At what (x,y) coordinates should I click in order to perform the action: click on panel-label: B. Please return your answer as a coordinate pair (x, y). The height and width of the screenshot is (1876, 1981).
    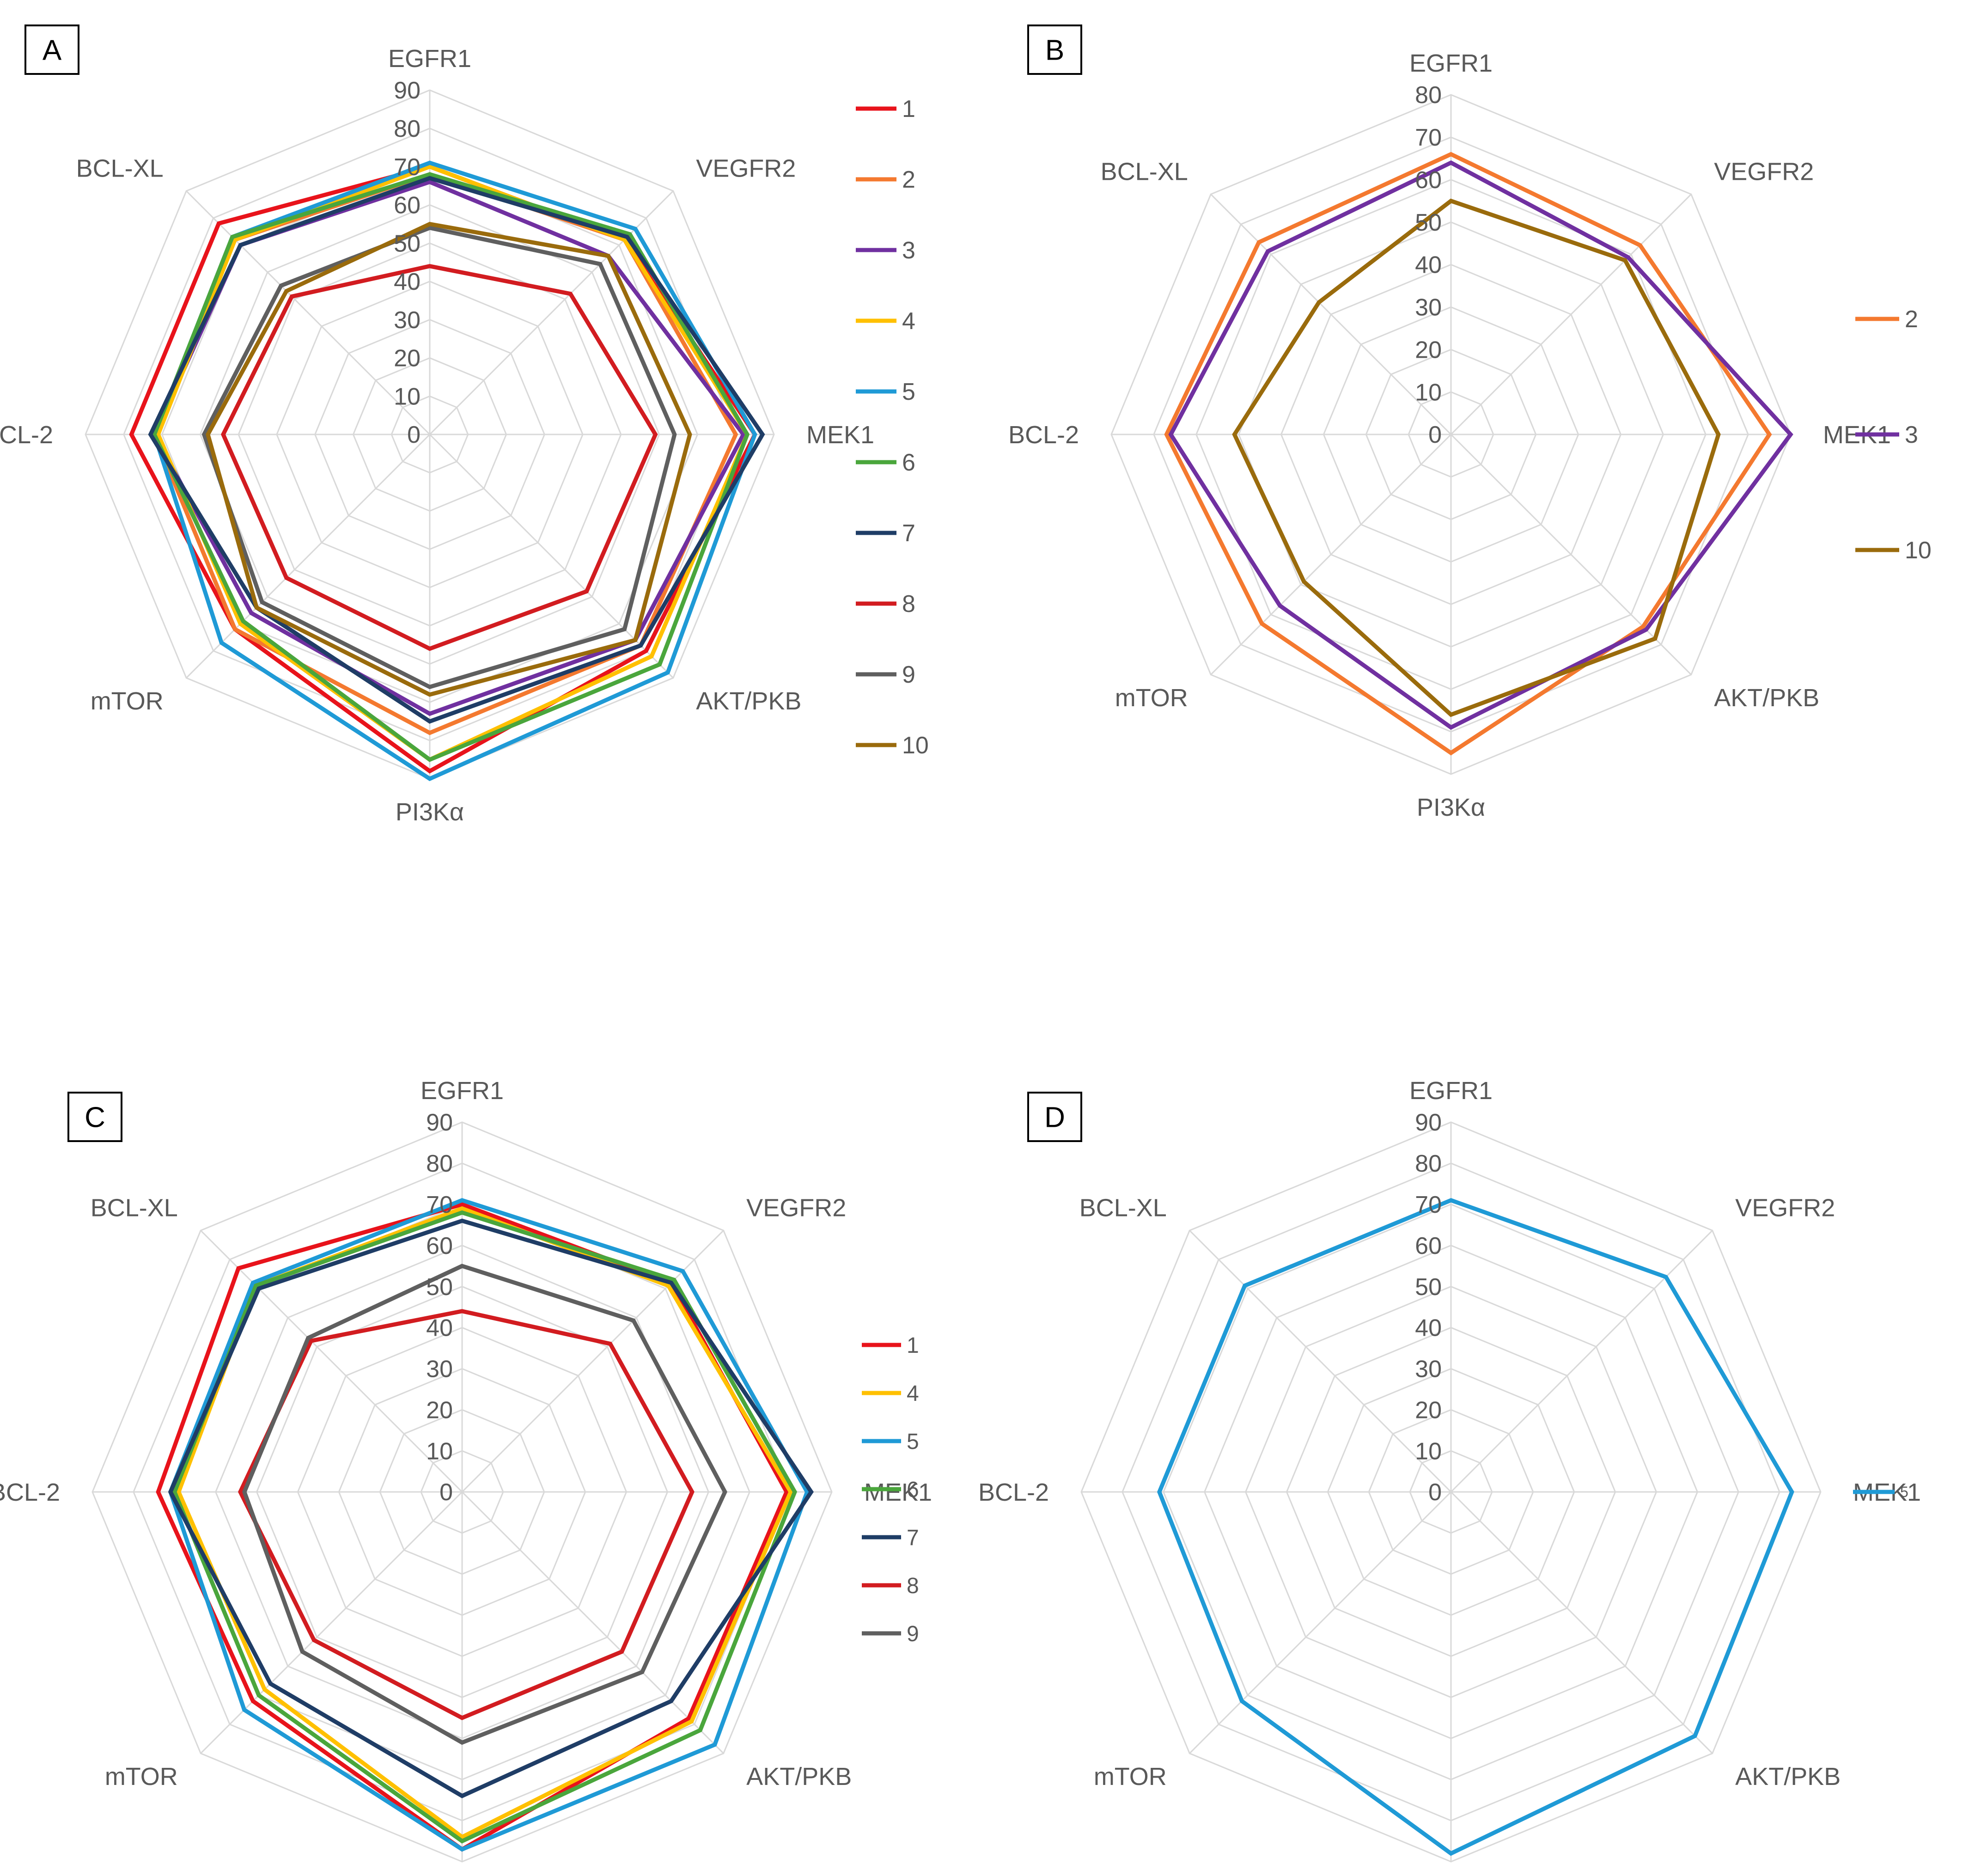
    Looking at the image, I should click on (1054, 51).